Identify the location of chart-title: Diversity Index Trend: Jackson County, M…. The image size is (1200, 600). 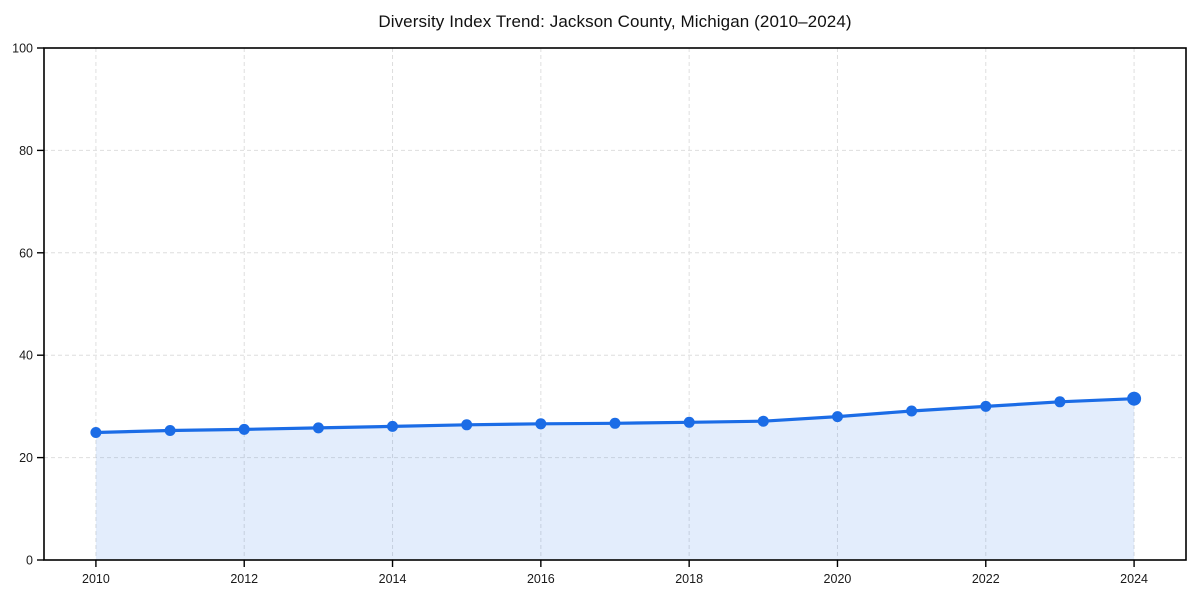
(615, 21).